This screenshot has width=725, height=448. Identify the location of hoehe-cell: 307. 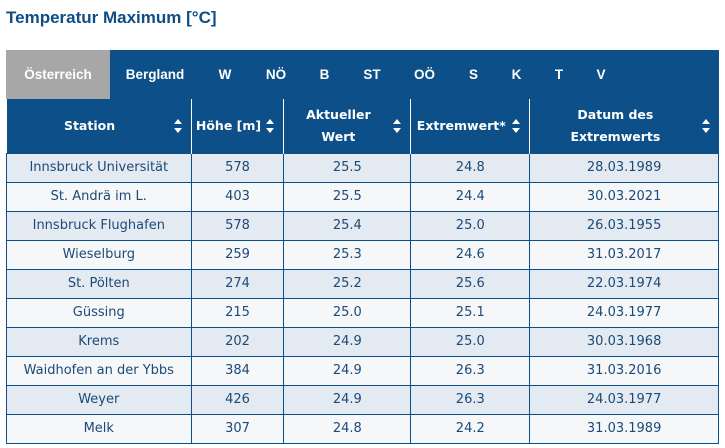
(237, 428).